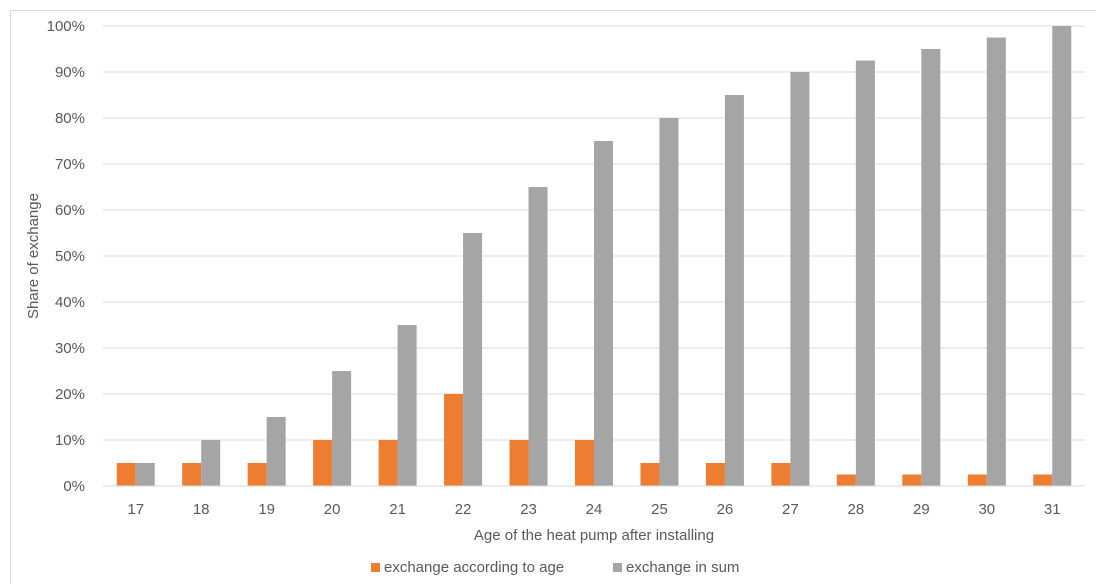  Describe the element at coordinates (266, 509) in the screenshot. I see `x-tick-label: 19` at that location.